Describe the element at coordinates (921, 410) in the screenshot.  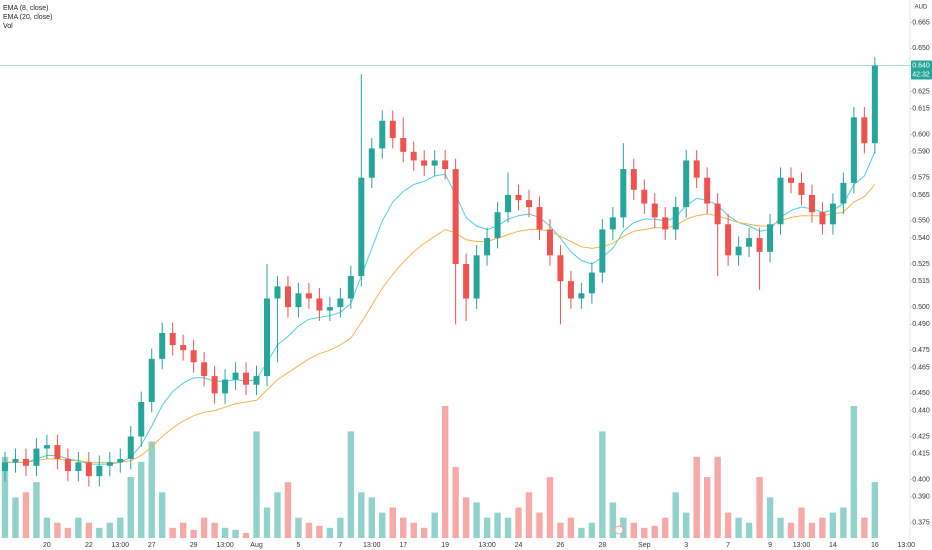
I see `y-tick-label: 0.440` at that location.